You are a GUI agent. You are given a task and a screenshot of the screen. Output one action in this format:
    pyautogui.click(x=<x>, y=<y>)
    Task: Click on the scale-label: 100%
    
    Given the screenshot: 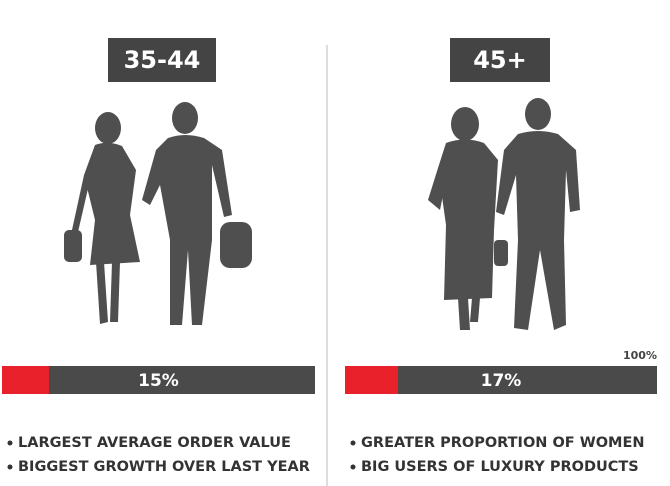 What is the action you would take?
    pyautogui.click(x=640, y=355)
    